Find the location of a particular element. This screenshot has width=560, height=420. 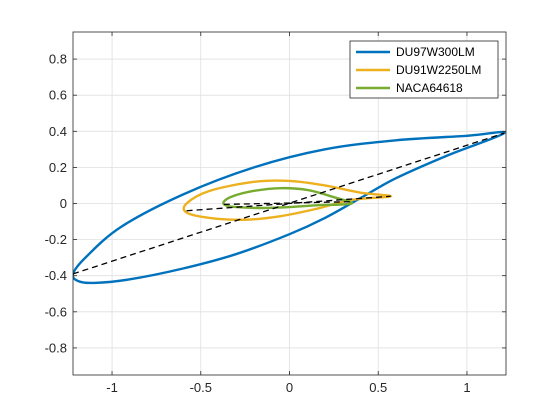

series-naca64618-line is located at coordinates (288, 198).